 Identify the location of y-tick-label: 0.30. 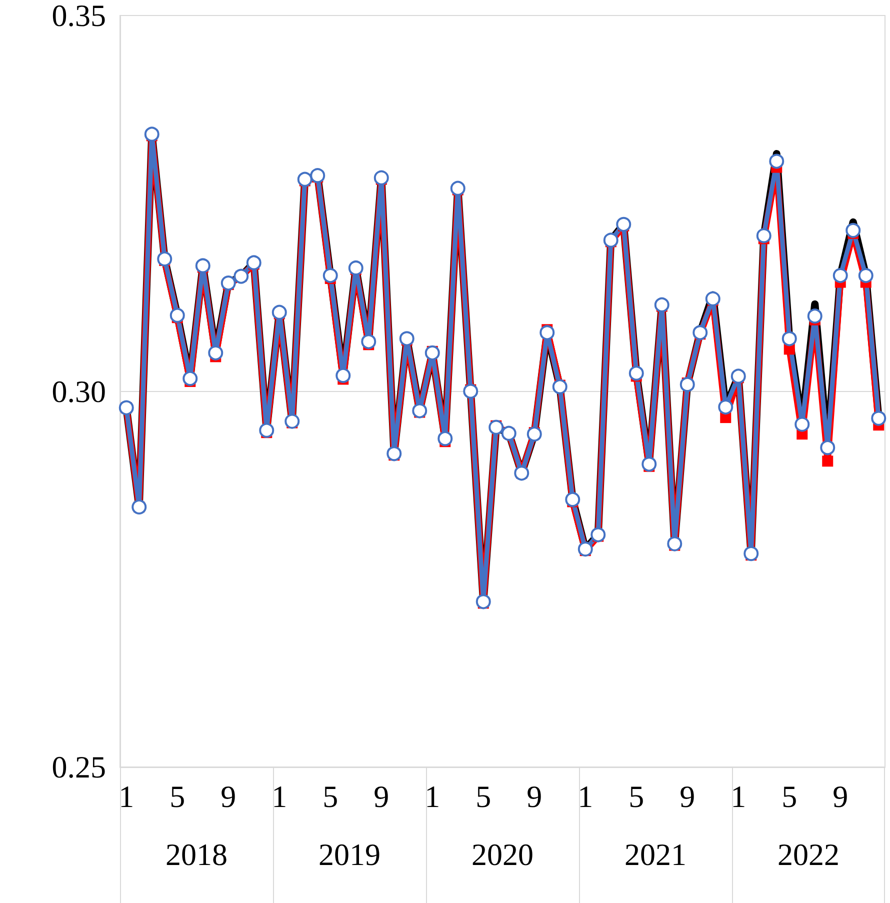
(79, 391).